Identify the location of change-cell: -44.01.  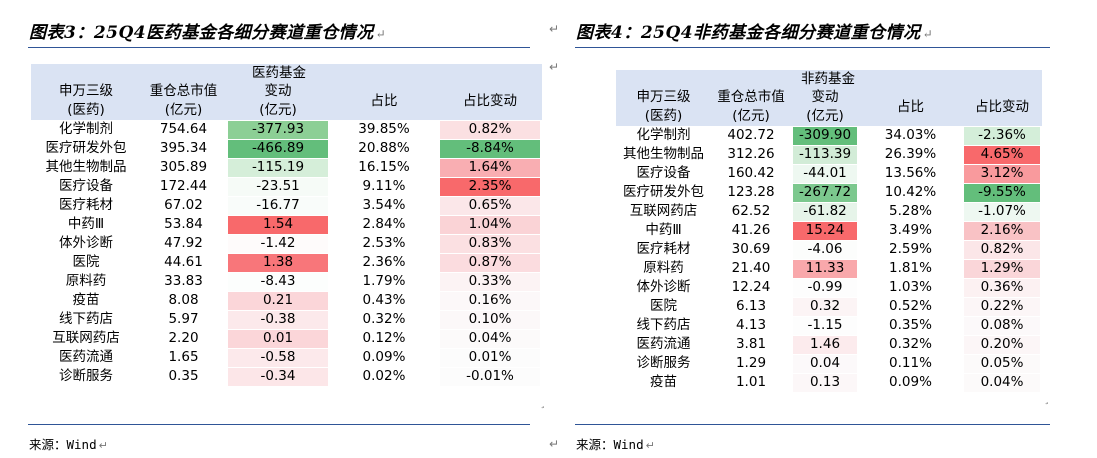
(825, 173).